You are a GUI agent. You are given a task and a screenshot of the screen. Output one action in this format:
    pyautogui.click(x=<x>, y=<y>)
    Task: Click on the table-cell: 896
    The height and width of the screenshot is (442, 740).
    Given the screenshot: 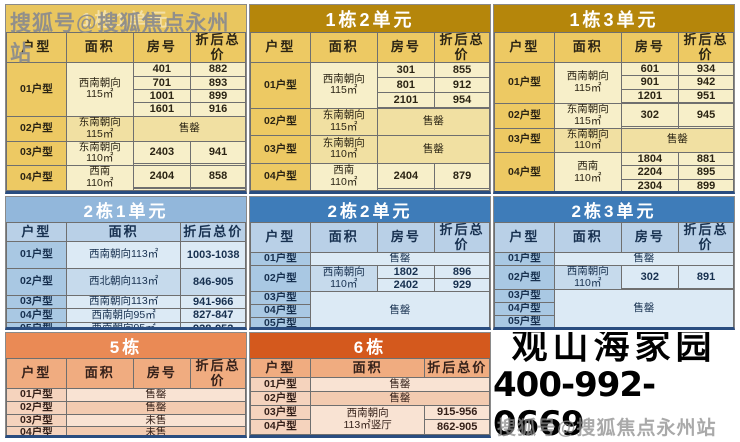 What is the action you would take?
    pyautogui.click(x=462, y=272)
    